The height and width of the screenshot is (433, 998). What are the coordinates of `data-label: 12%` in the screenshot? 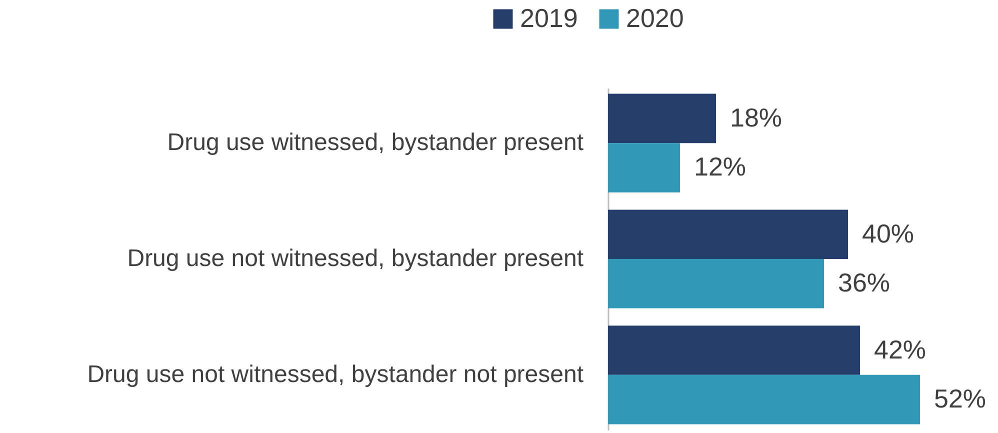 It's located at (720, 167).